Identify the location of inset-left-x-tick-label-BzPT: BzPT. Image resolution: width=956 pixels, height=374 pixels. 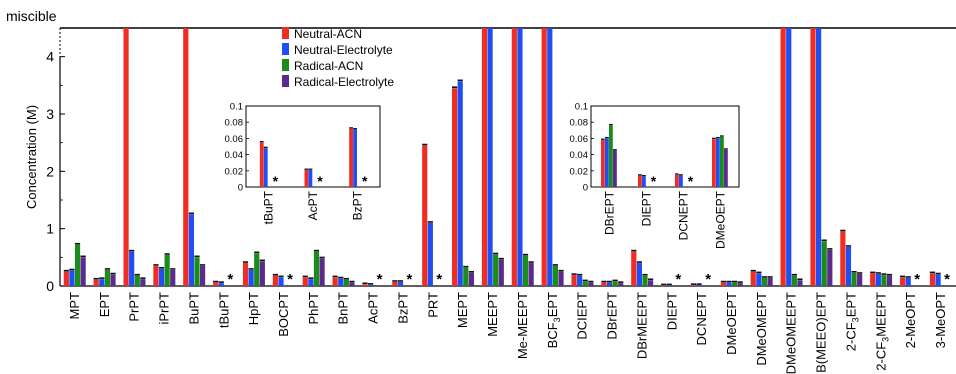
(358, 205).